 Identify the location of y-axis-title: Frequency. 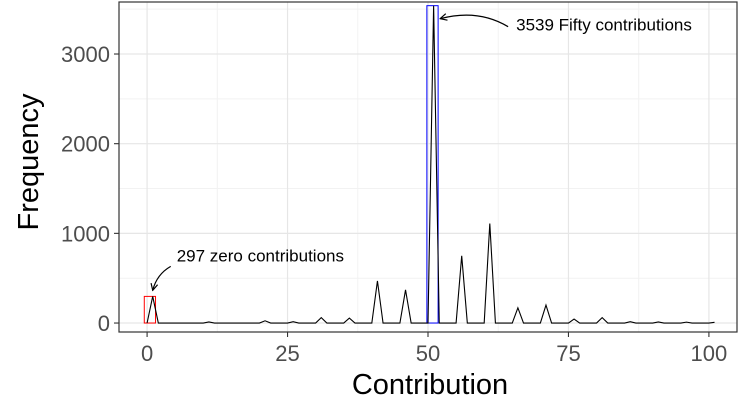
(29, 162).